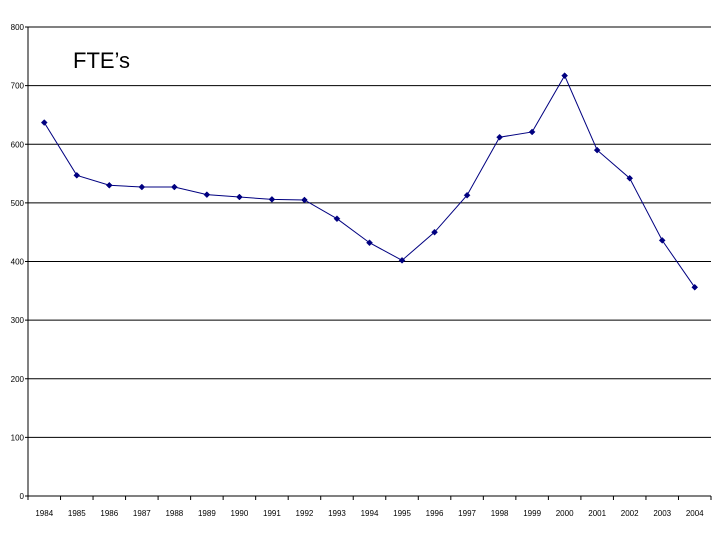  What do you see at coordinates (370, 513) in the screenshot?
I see `x-tick-label-1994: 1994` at bounding box center [370, 513].